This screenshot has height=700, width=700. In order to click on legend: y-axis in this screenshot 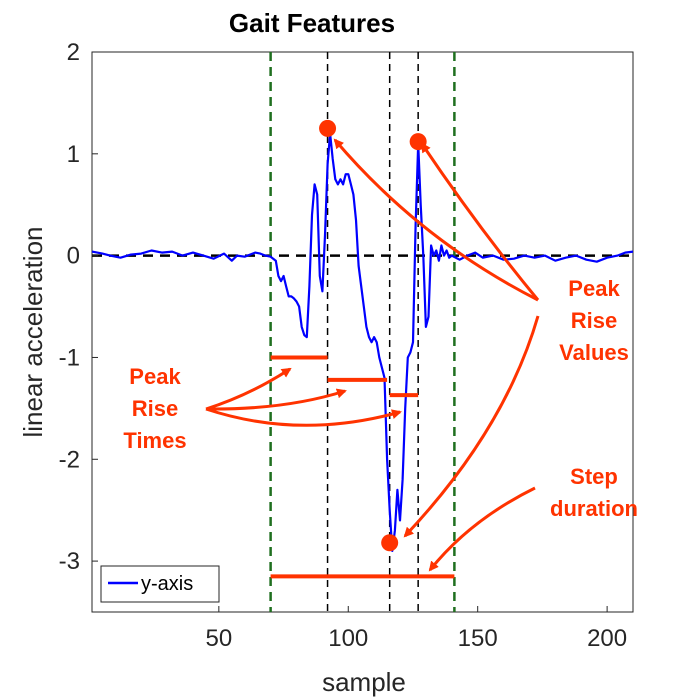, I will do `click(160, 584)`.